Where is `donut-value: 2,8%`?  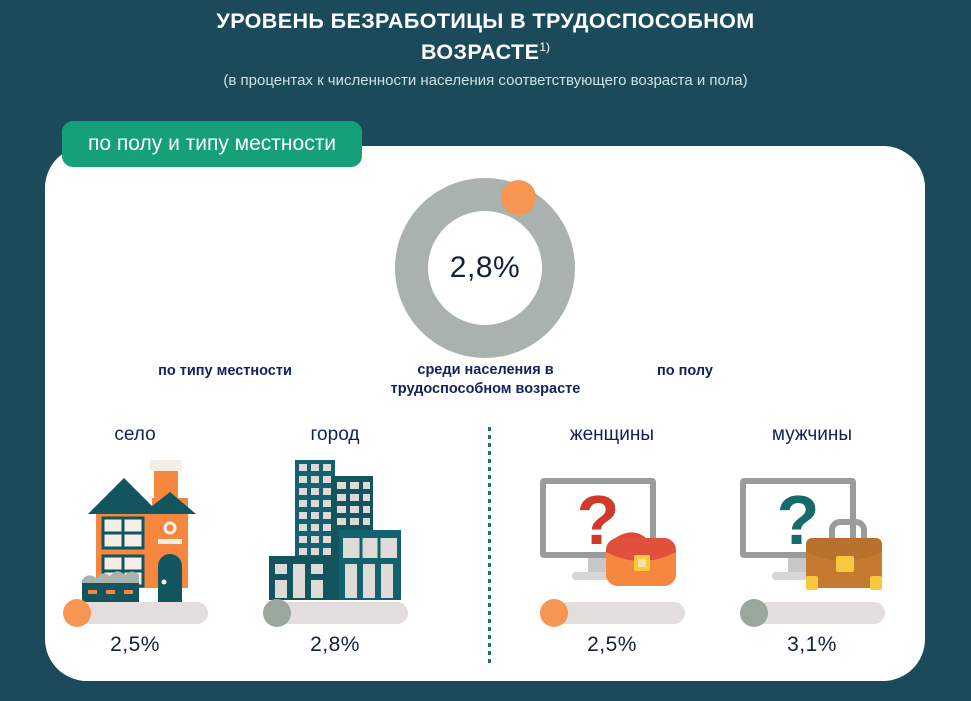
donut-value: 2,8% is located at coordinates (485, 267).